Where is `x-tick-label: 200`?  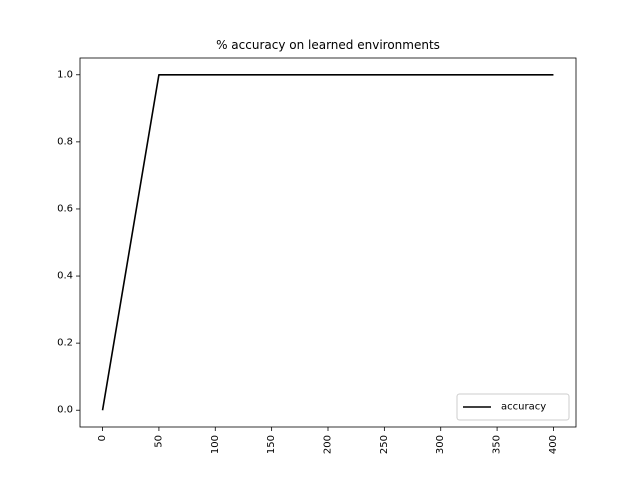 x-tick-label: 200 is located at coordinates (328, 444).